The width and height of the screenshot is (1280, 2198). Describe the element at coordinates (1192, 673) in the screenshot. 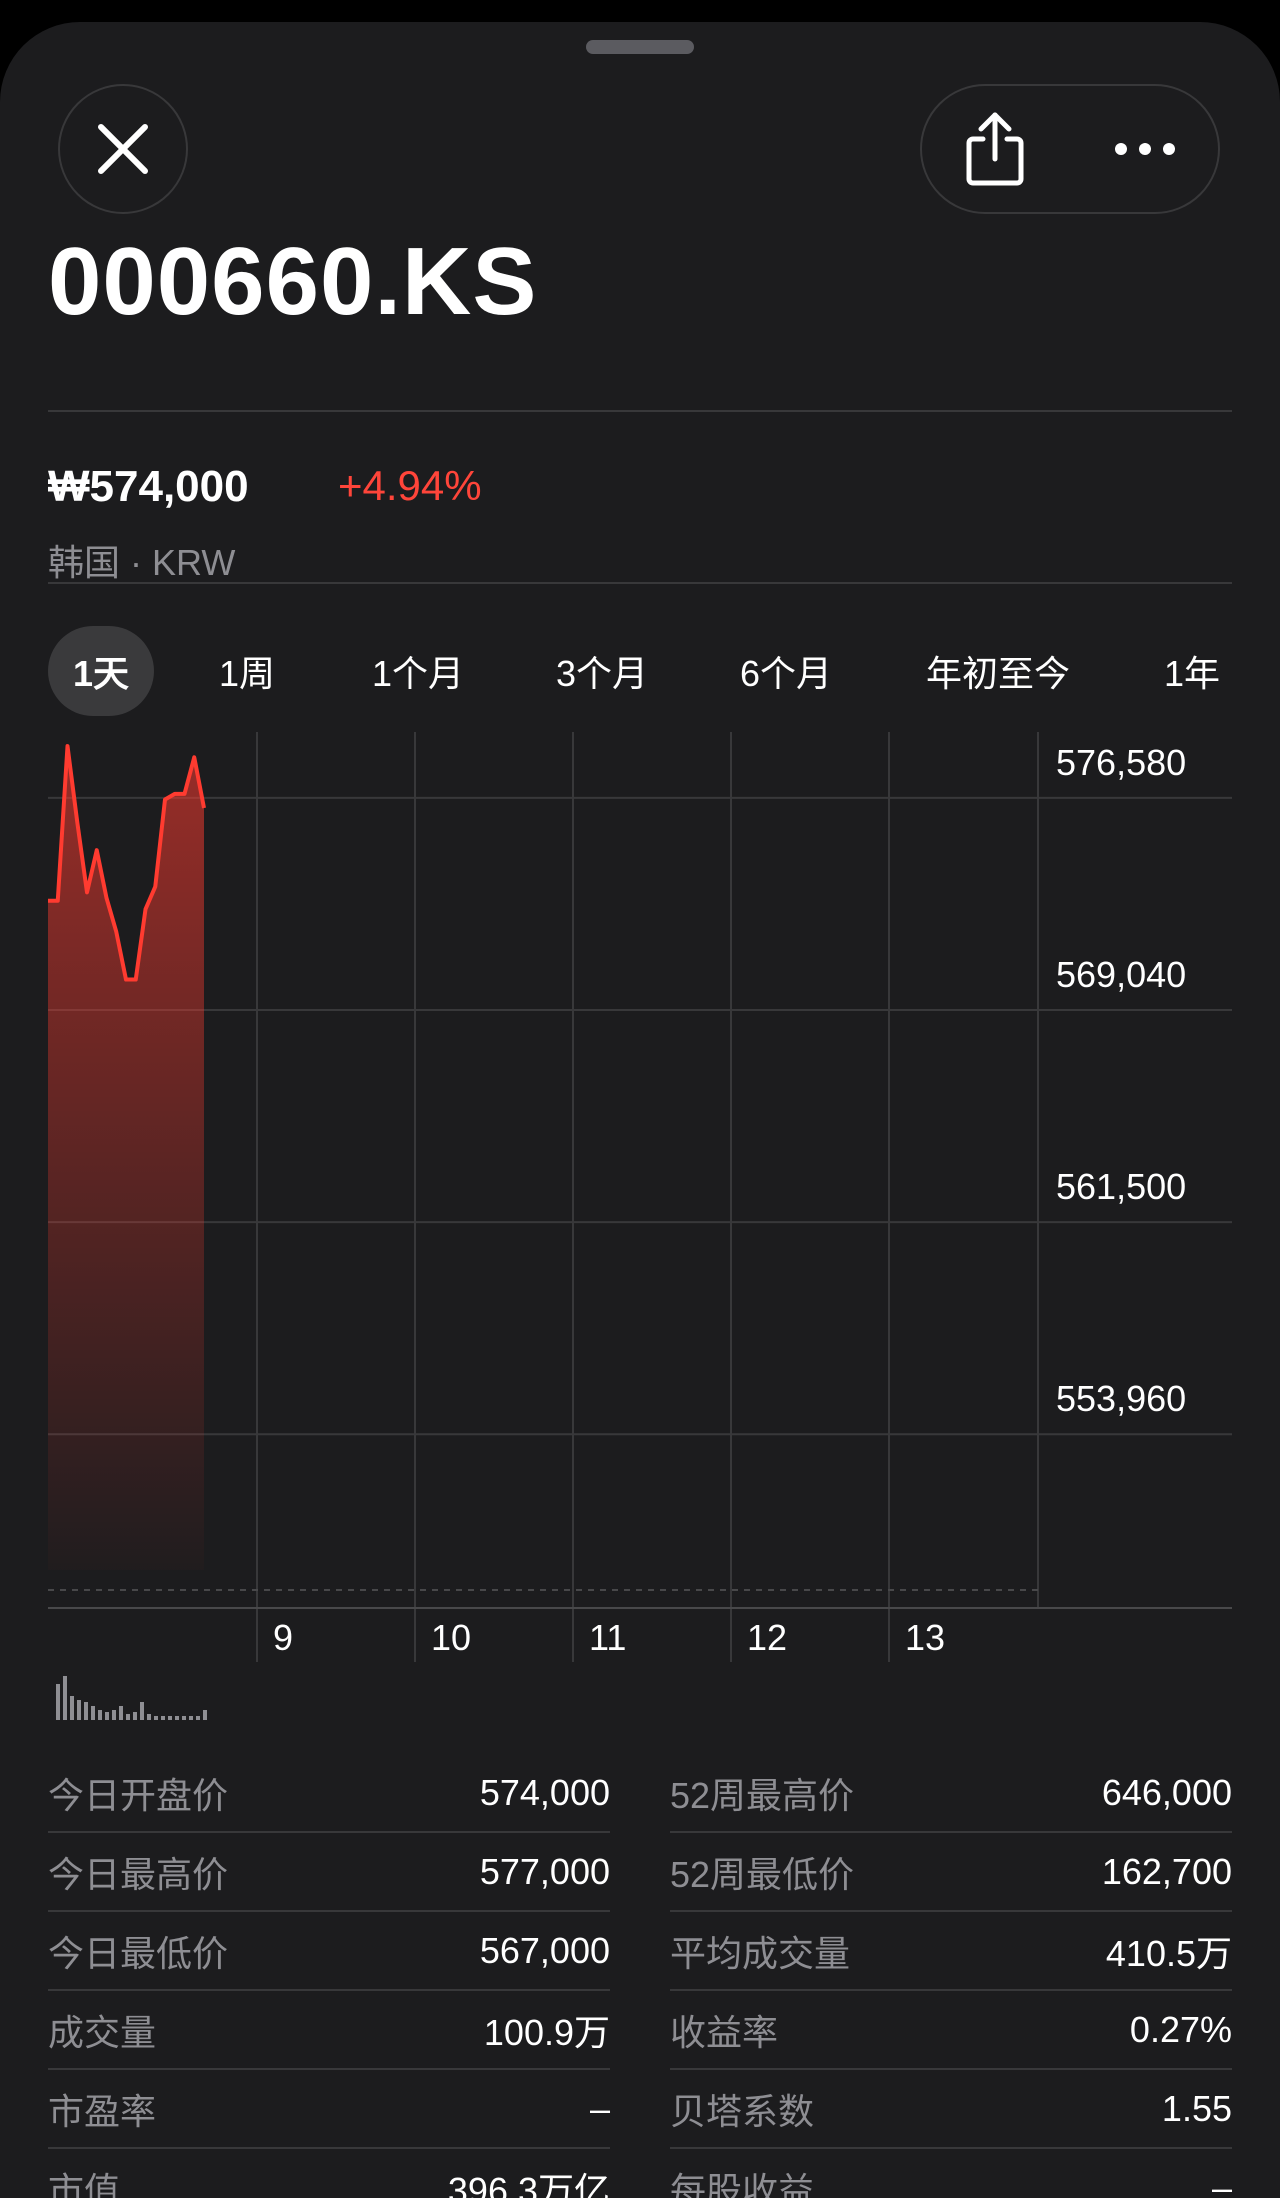

I see `tab-1y: 1年` at that location.